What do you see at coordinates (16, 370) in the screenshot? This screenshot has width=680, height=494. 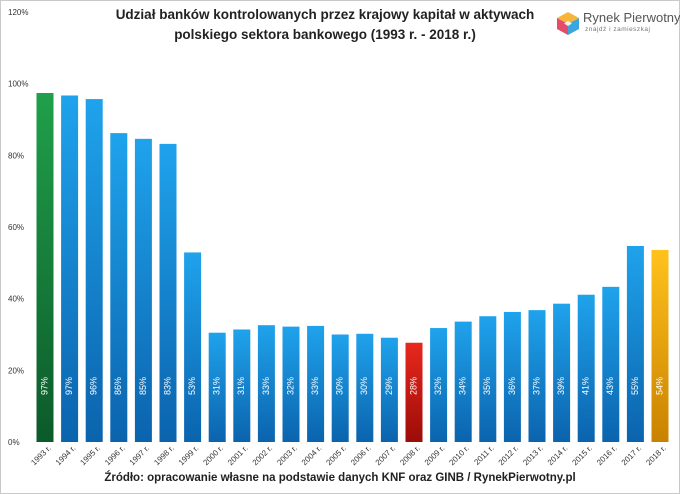 I see `y-tick-label: 20%` at bounding box center [16, 370].